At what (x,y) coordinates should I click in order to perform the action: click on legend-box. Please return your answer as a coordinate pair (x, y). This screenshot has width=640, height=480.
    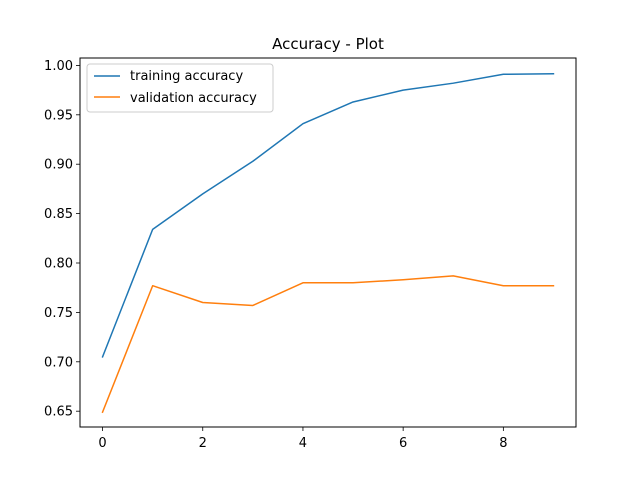
    Looking at the image, I should click on (180, 88).